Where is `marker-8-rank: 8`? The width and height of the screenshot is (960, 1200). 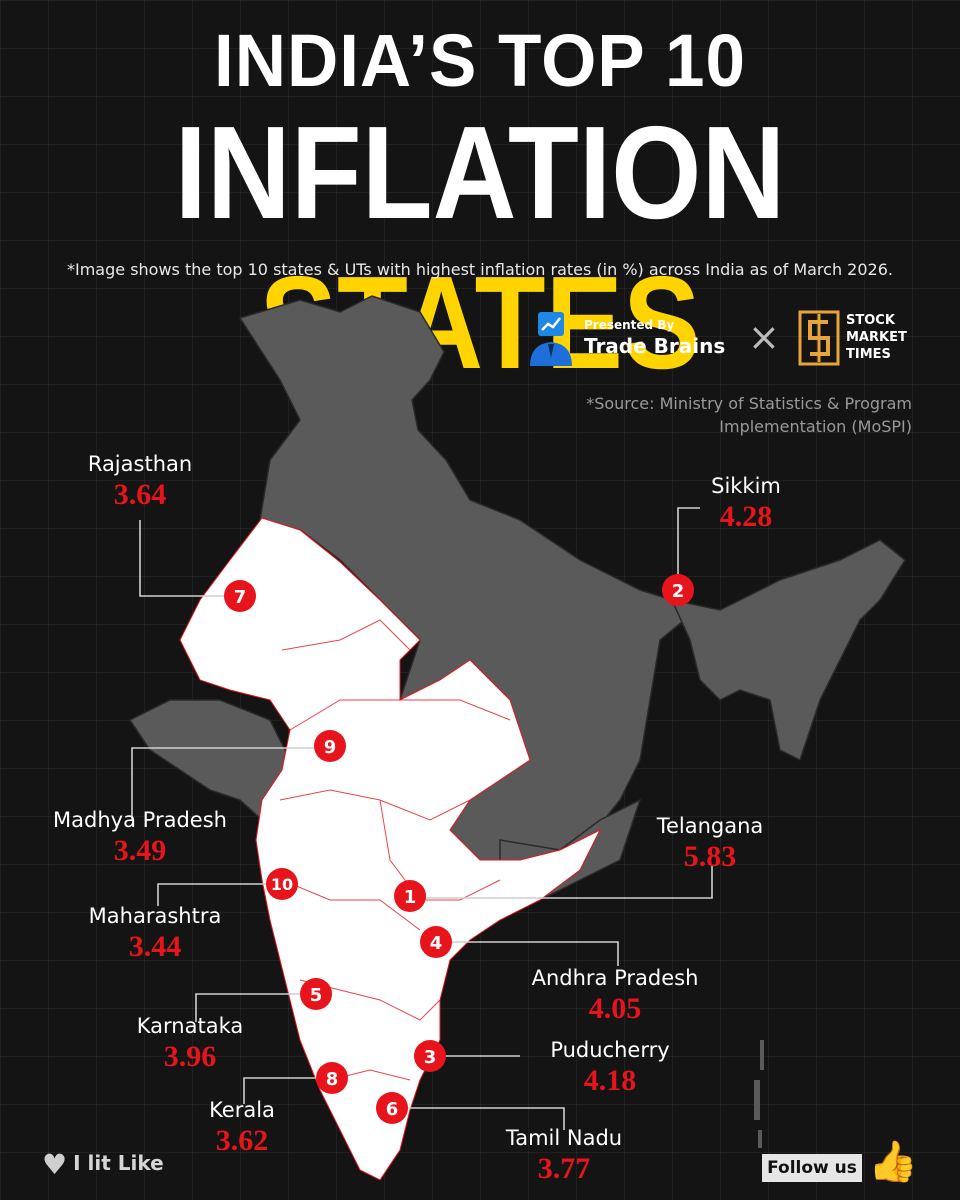
marker-8-rank: 8 is located at coordinates (332, 1079).